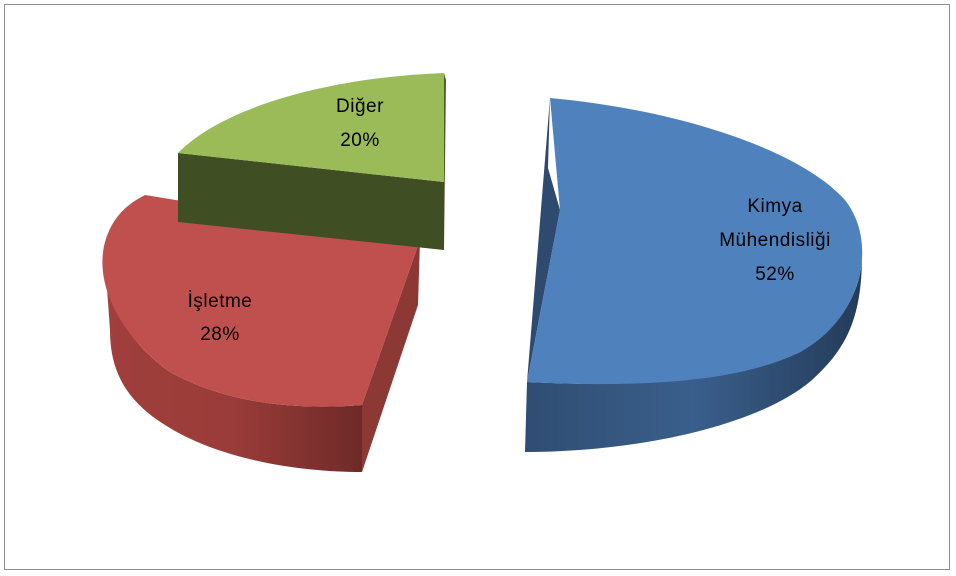 This screenshot has width=956, height=576. I want to click on label-name-isletme: İşletme, so click(220, 301).